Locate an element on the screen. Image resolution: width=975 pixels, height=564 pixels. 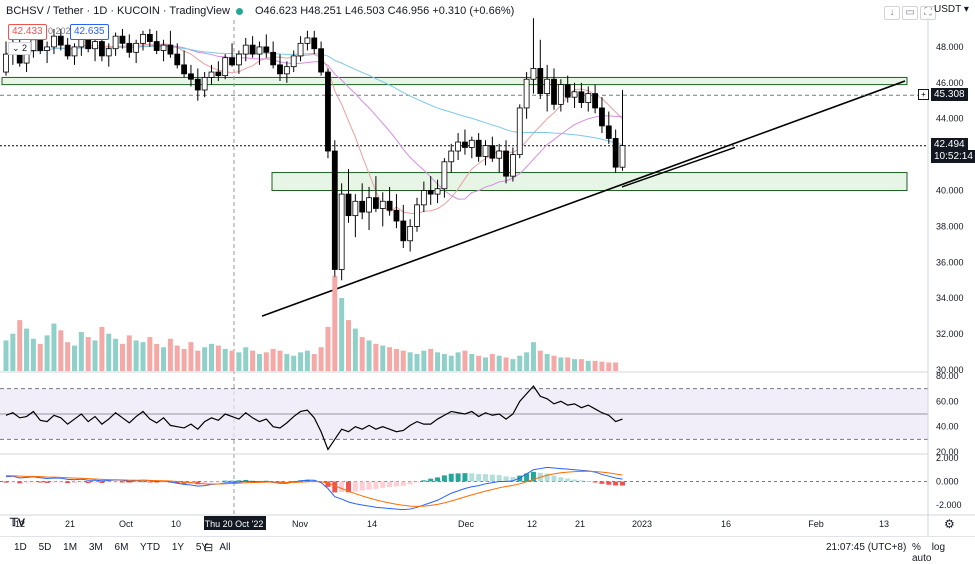
timeframe-3m: 3M is located at coordinates (95, 547).